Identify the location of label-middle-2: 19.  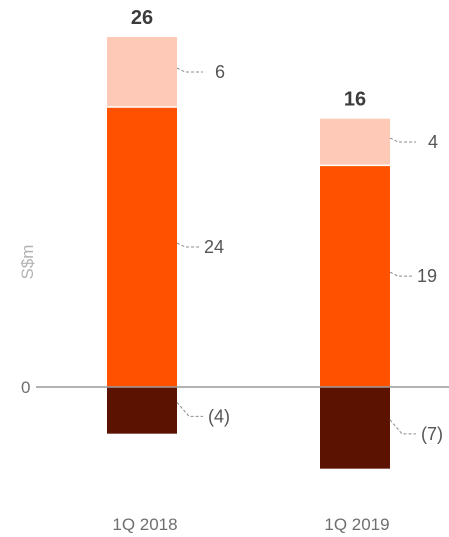
(427, 276).